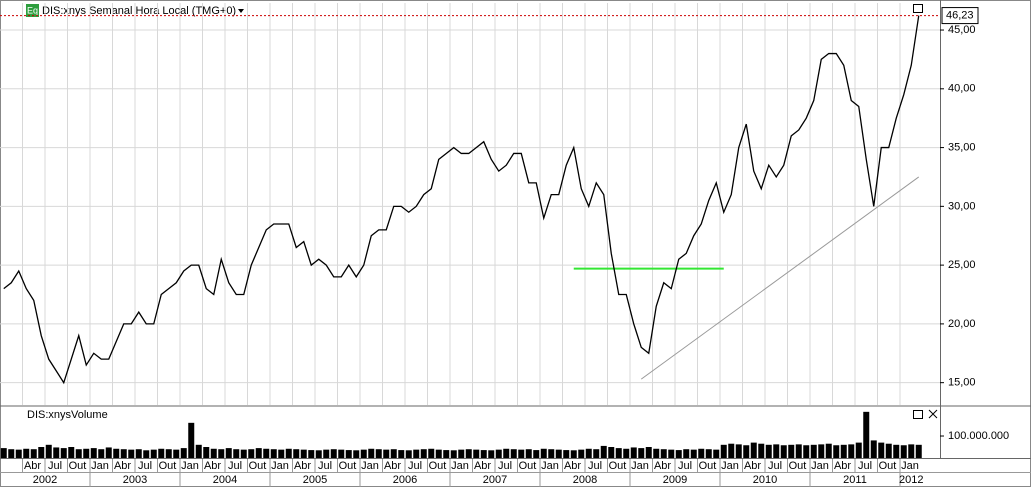  Describe the element at coordinates (962, 383) in the screenshot. I see `y-tick-label: 15,00` at that location.